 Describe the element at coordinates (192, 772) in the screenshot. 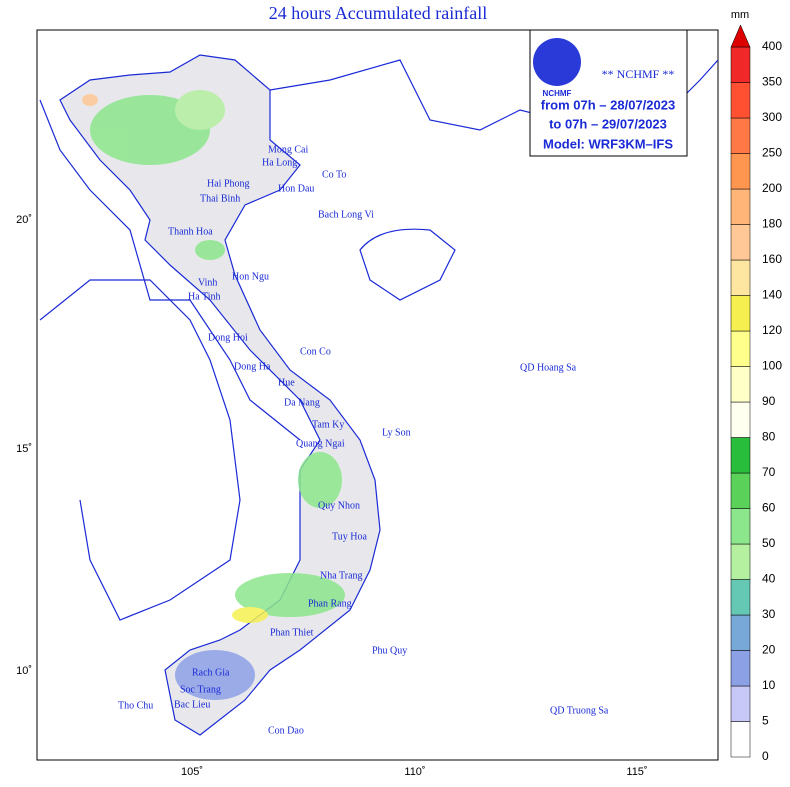

I see `lon-label: 105˚` at that location.